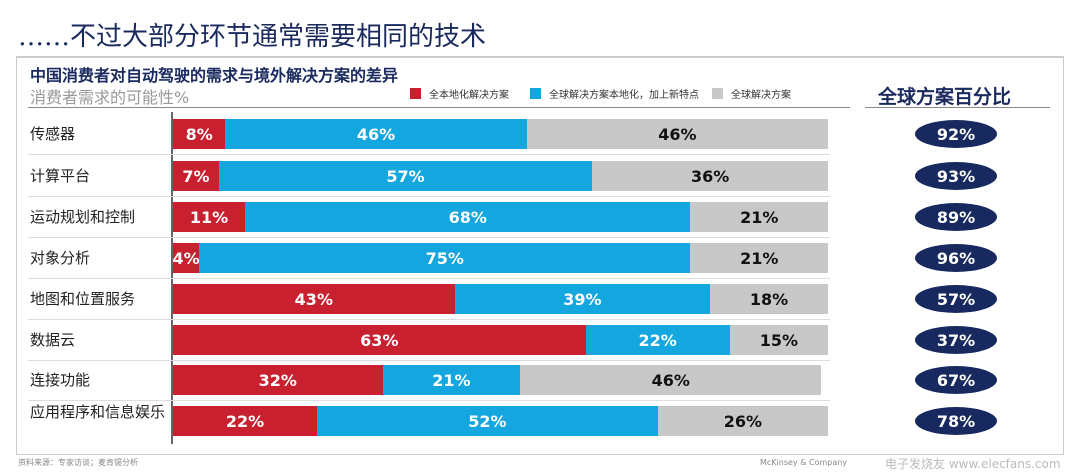  What do you see at coordinates (53, 340) in the screenshot?
I see `category-label: 数据云` at bounding box center [53, 340].